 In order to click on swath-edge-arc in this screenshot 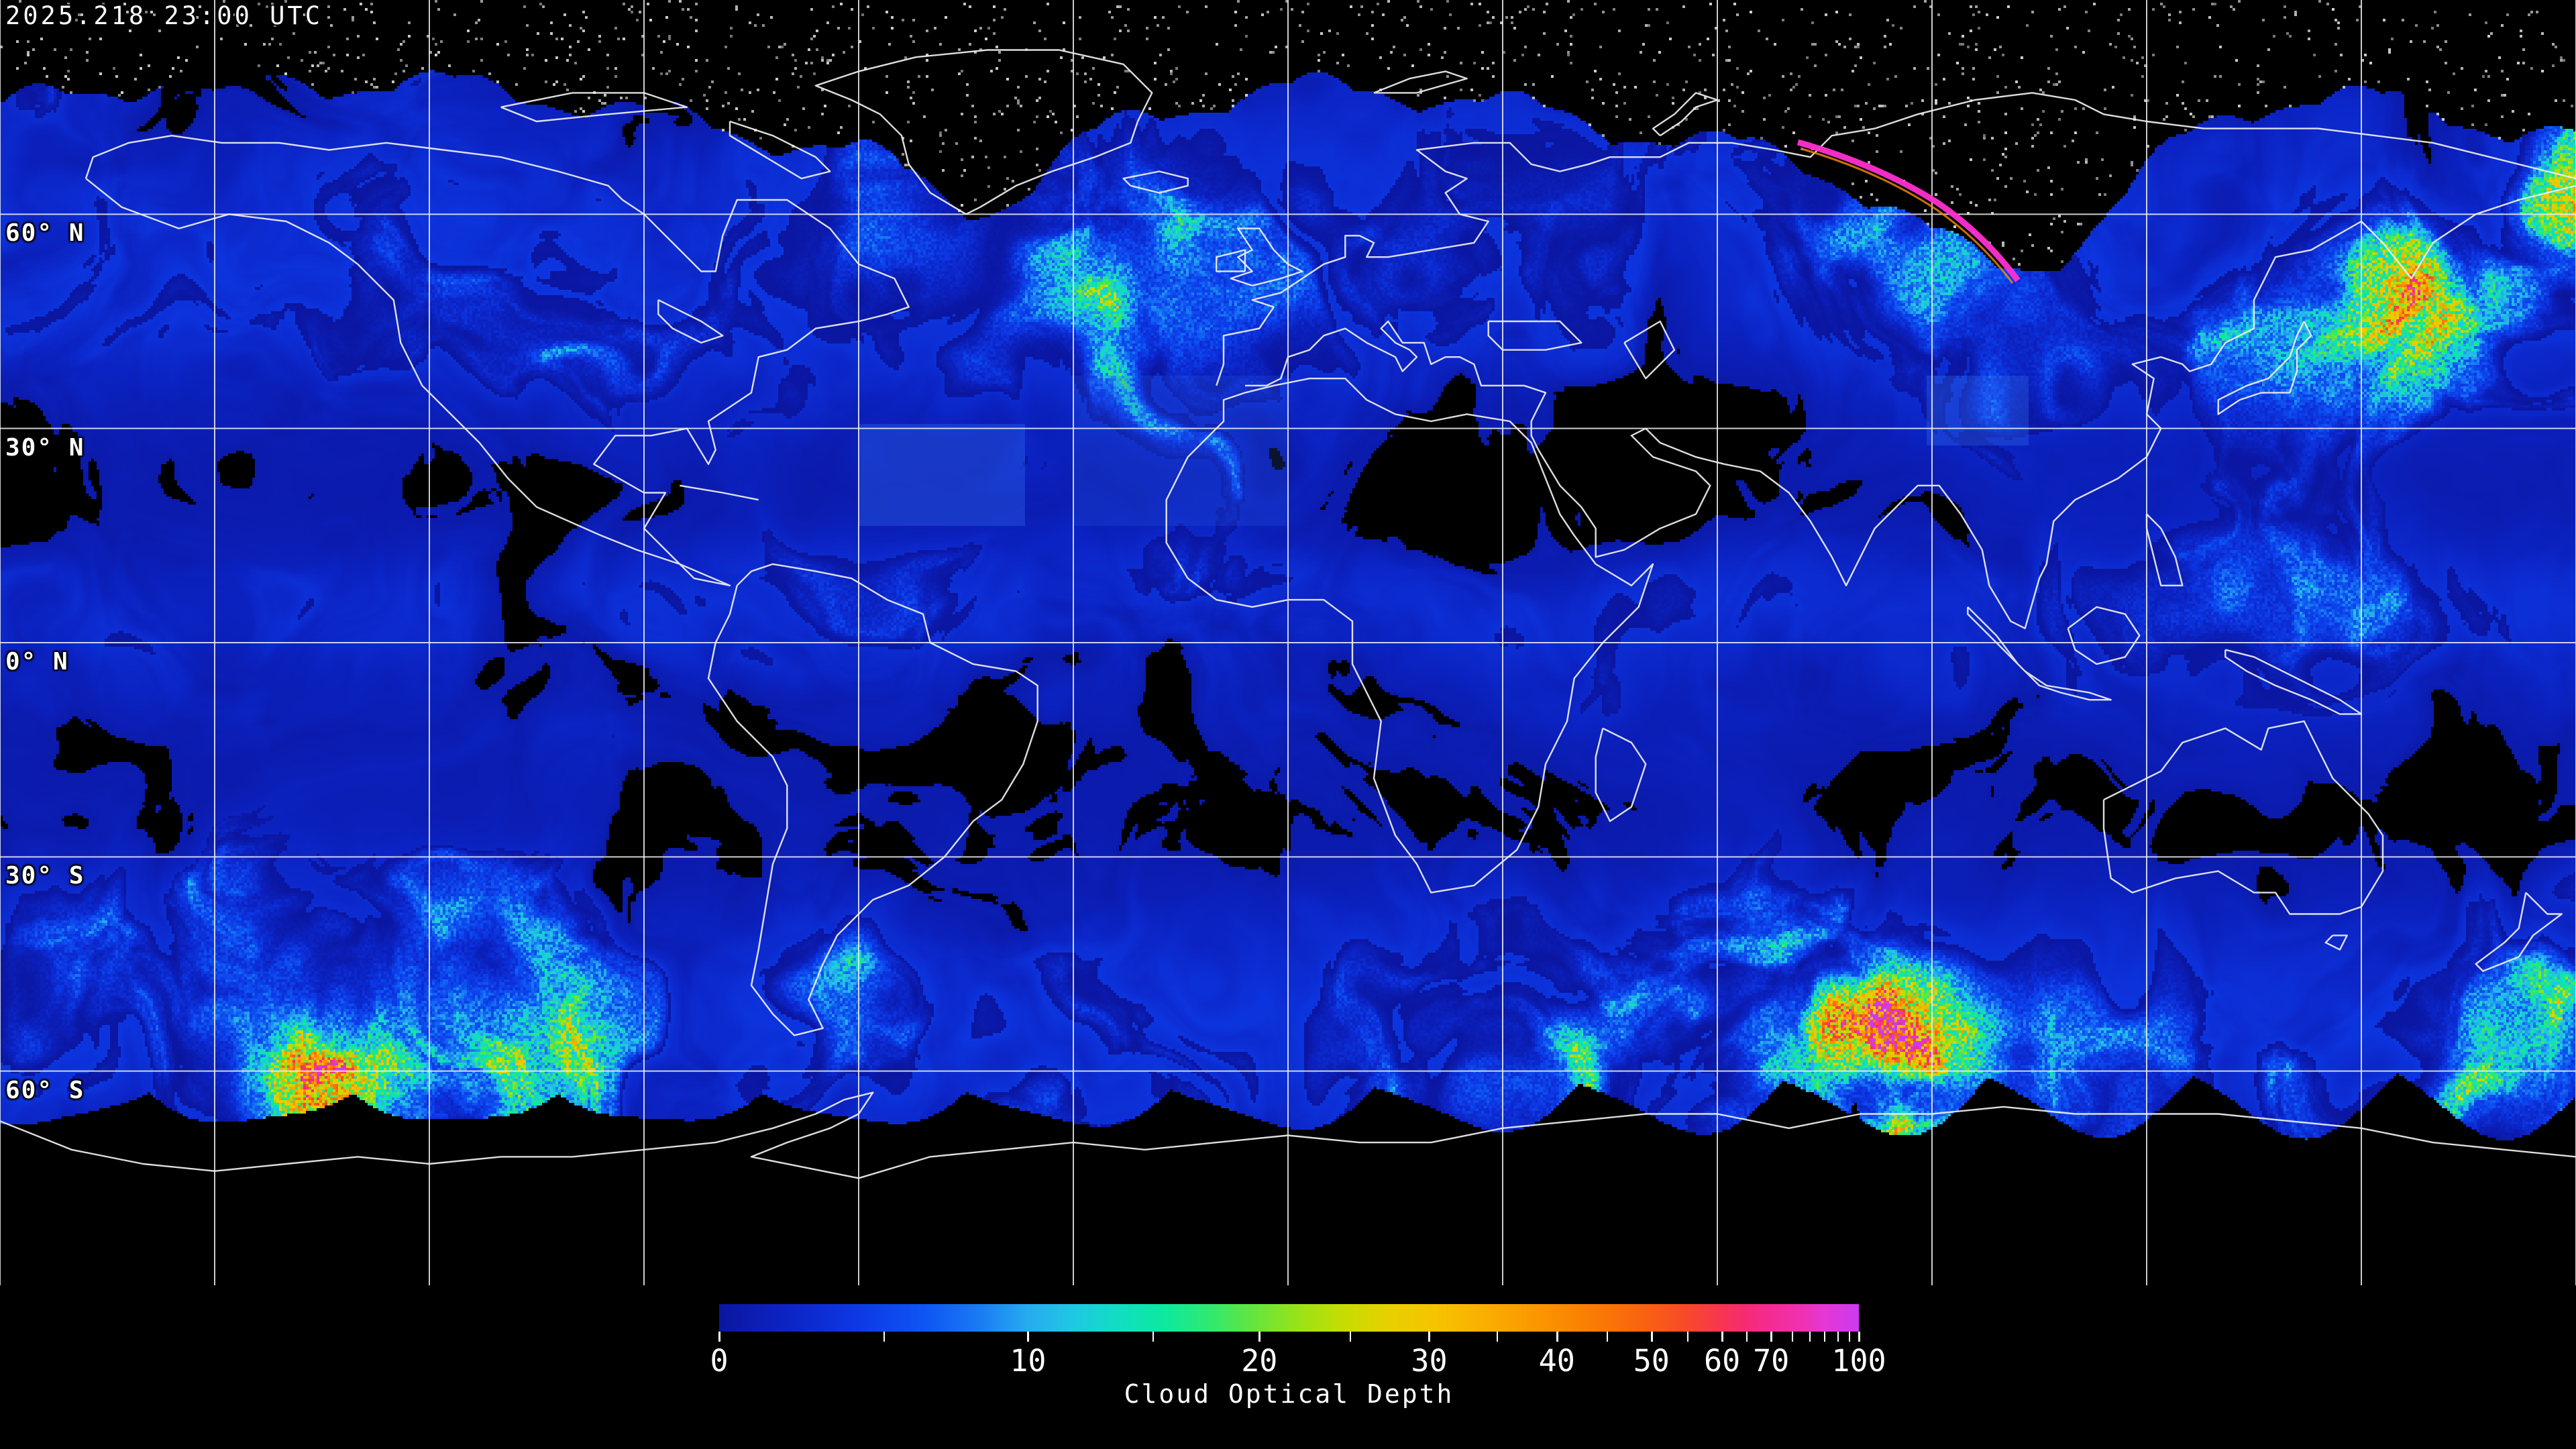, I will do `click(1908, 210)`.